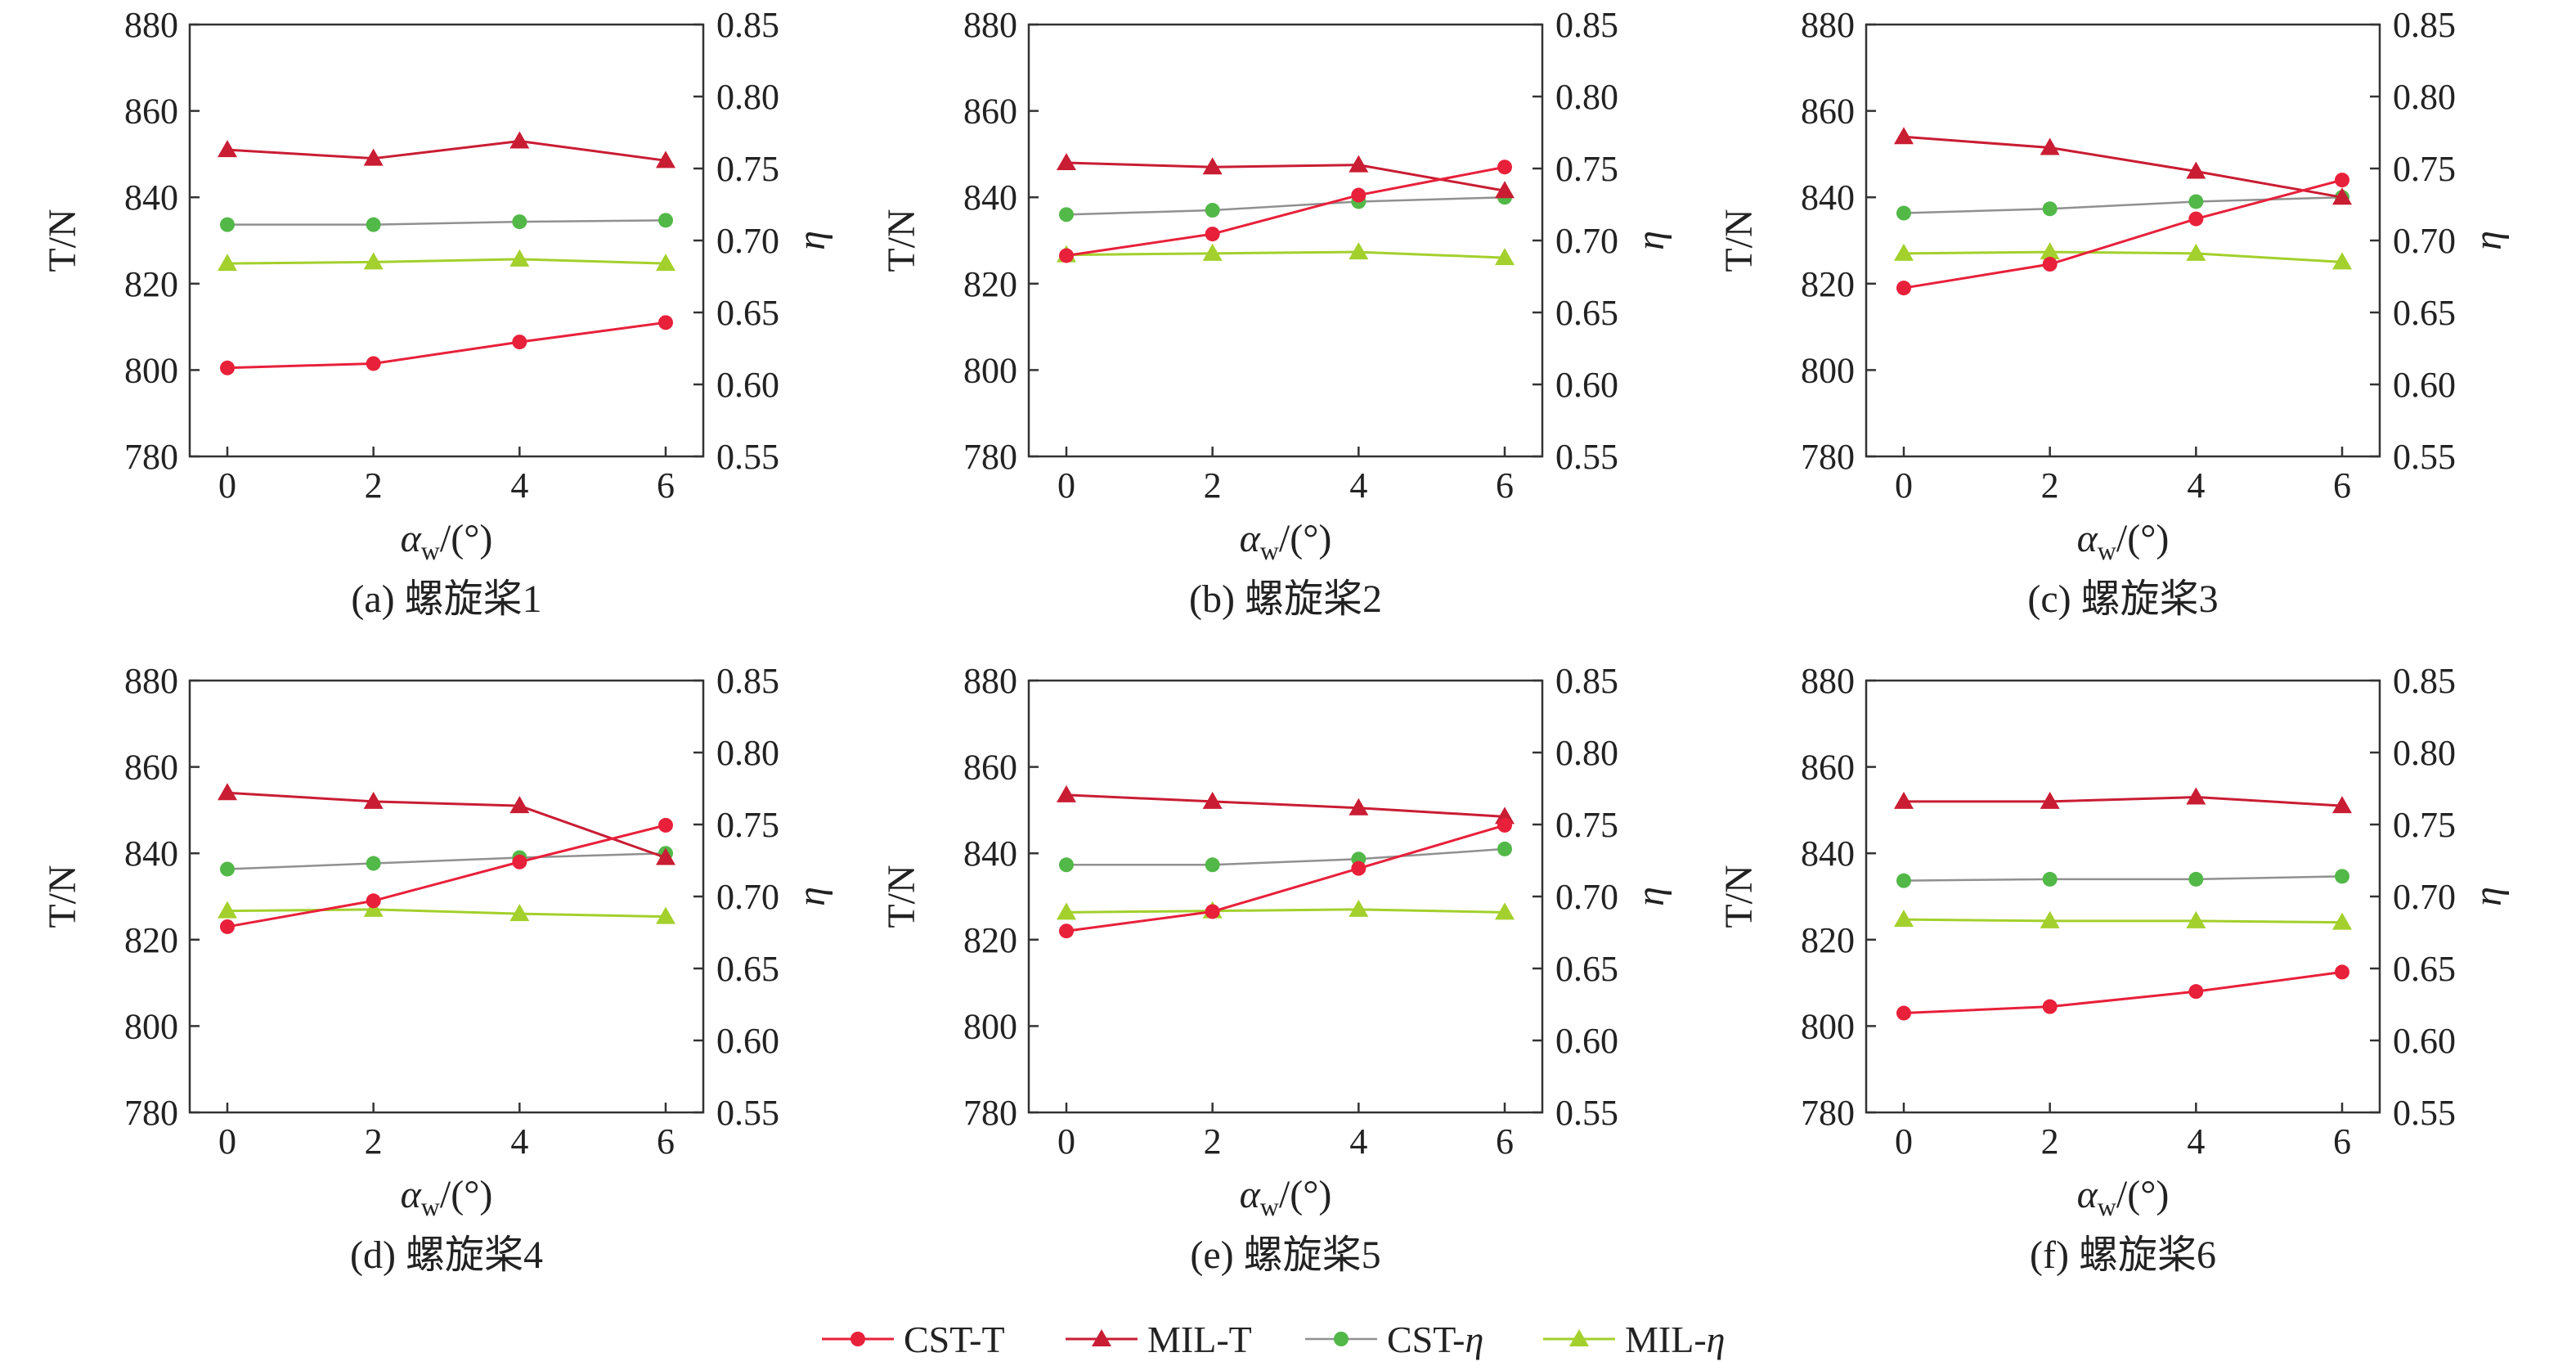 This screenshot has height=1366, width=2576. Describe the element at coordinates (1586, 25) in the screenshot. I see `y-right-tick-label: 0.85` at that location.